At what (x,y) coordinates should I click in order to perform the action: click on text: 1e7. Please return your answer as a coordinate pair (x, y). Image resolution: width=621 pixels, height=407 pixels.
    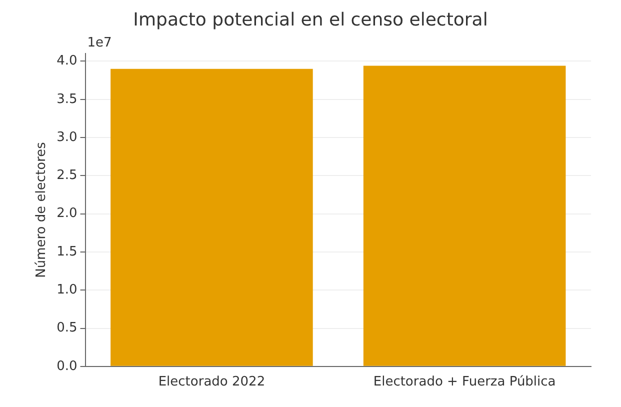
    Looking at the image, I should click on (99, 42).